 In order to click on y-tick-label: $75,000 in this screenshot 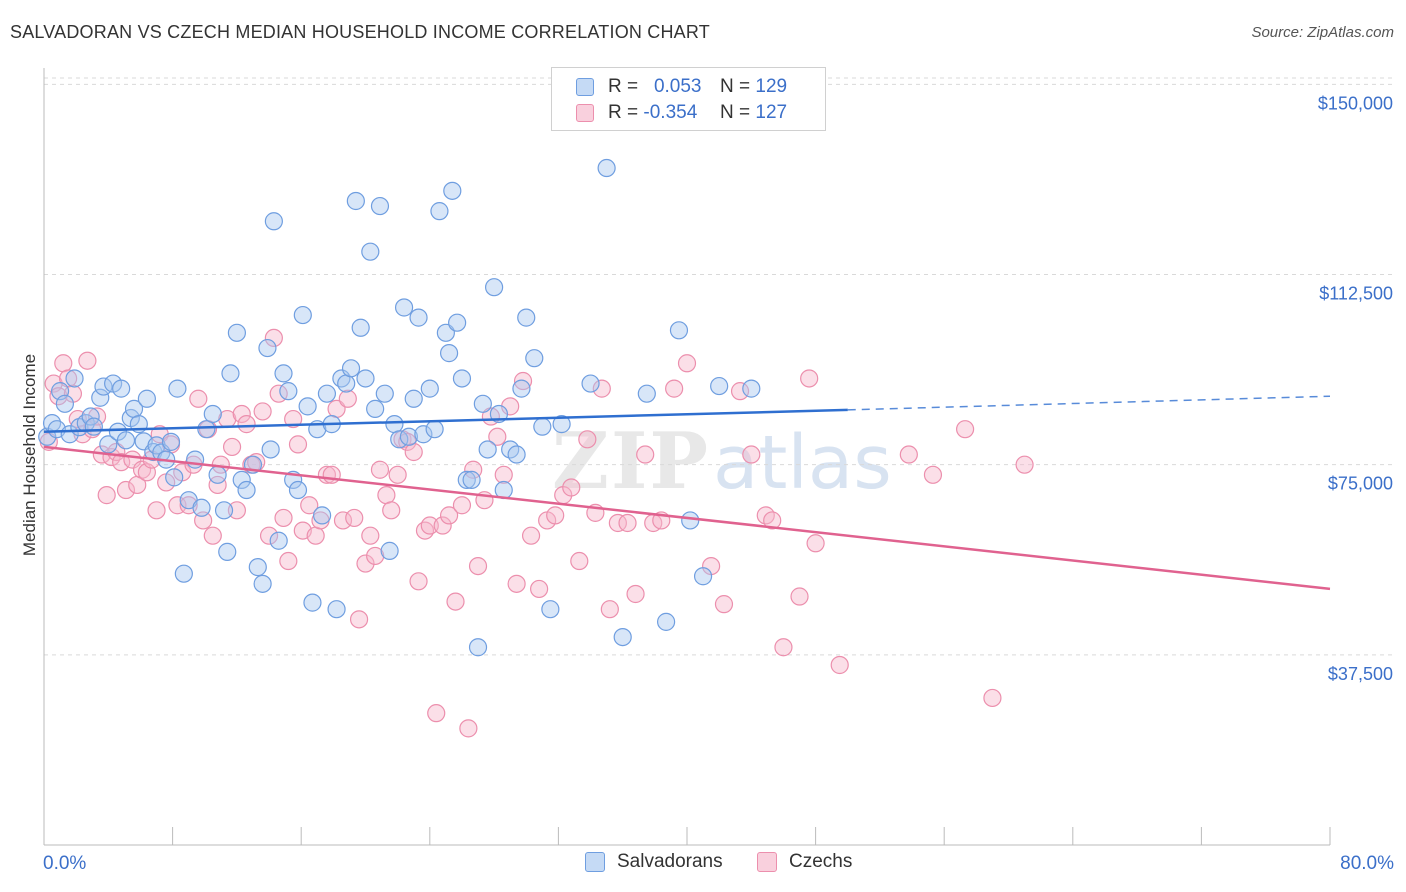, I will do `click(1360, 484)`.